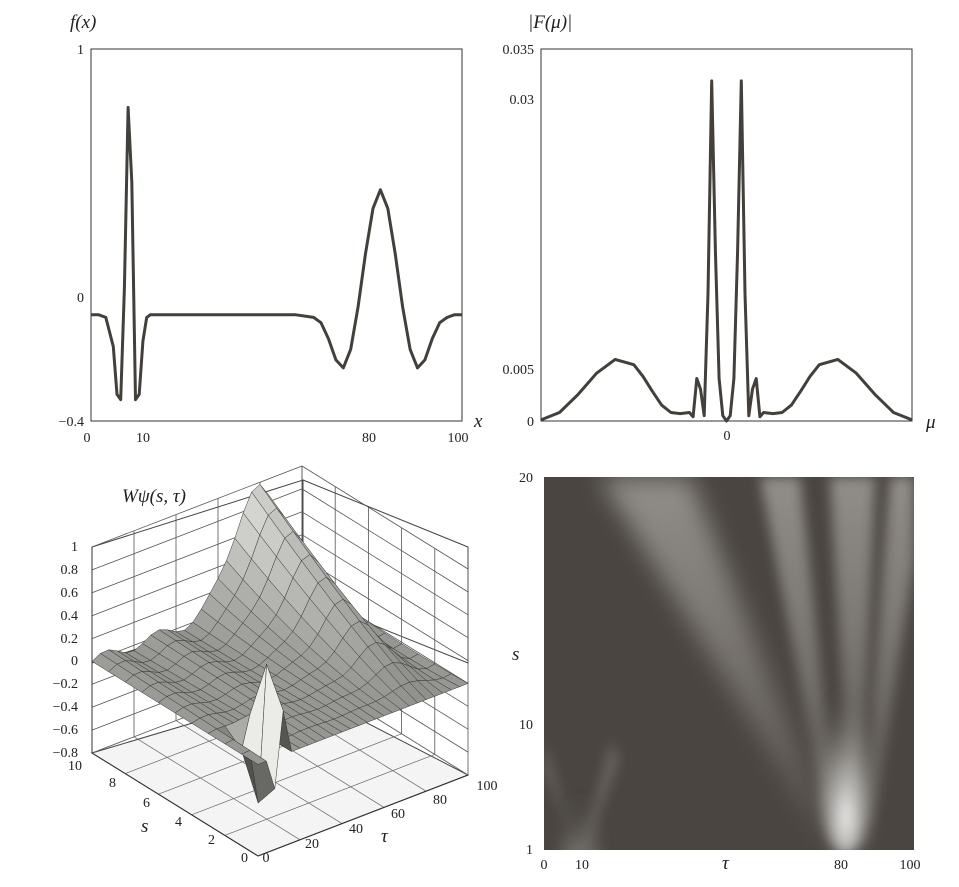 The width and height of the screenshot is (959, 887). I want to click on spectrum-xlabel: μ, so click(930, 422).